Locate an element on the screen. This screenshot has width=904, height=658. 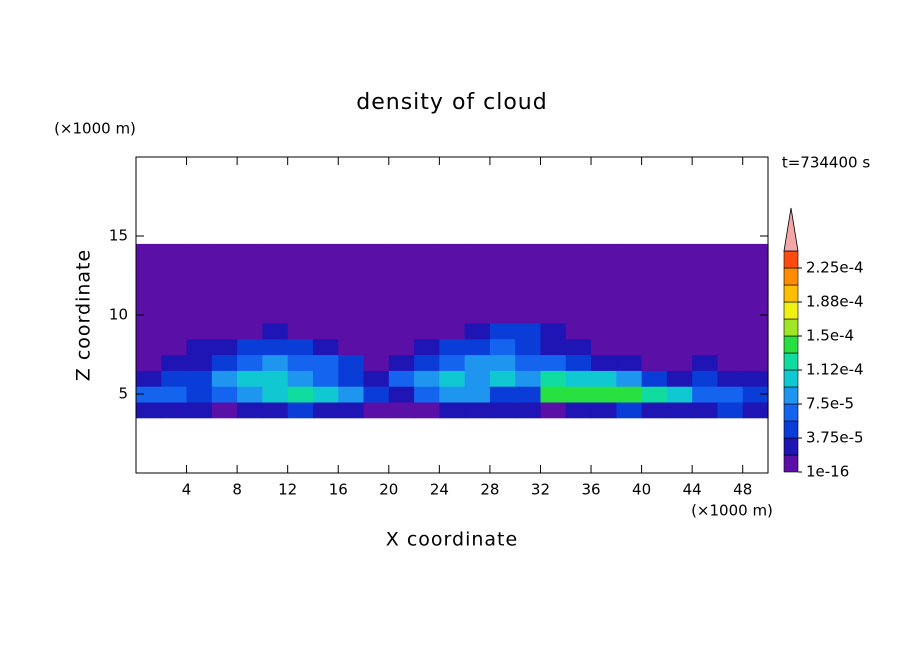
x-tick-label: 44 is located at coordinates (692, 490).